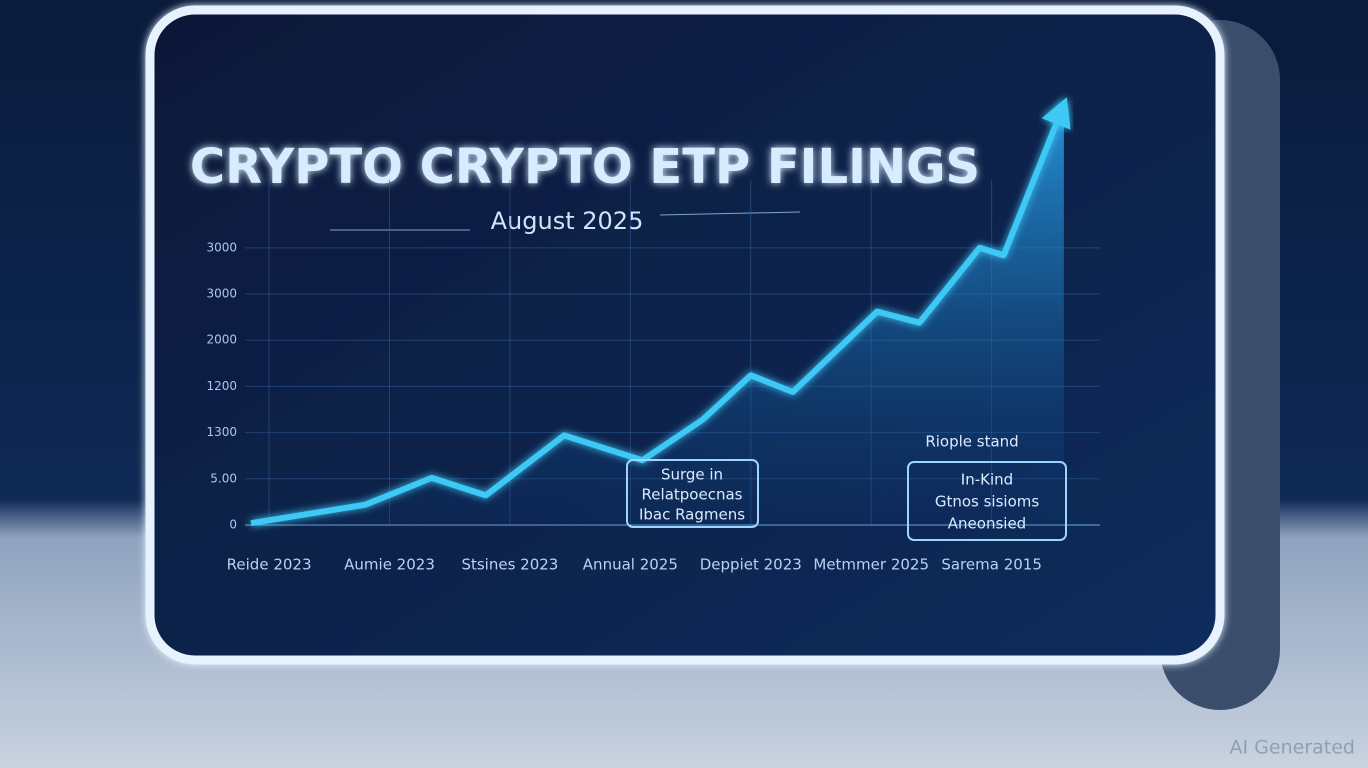  Describe the element at coordinates (233, 525) in the screenshot. I see `y-tick-label: 0` at that location.